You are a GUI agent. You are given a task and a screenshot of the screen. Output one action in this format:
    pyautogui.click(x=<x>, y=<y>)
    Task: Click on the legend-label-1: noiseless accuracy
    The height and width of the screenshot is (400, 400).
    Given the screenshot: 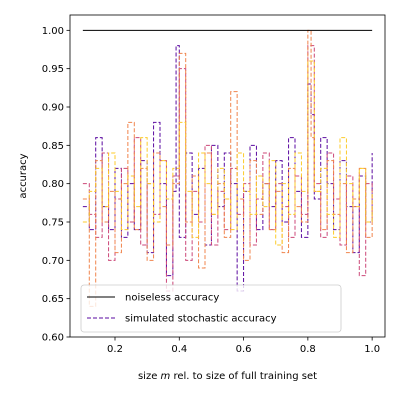 What is the action you would take?
    pyautogui.click(x=172, y=298)
    